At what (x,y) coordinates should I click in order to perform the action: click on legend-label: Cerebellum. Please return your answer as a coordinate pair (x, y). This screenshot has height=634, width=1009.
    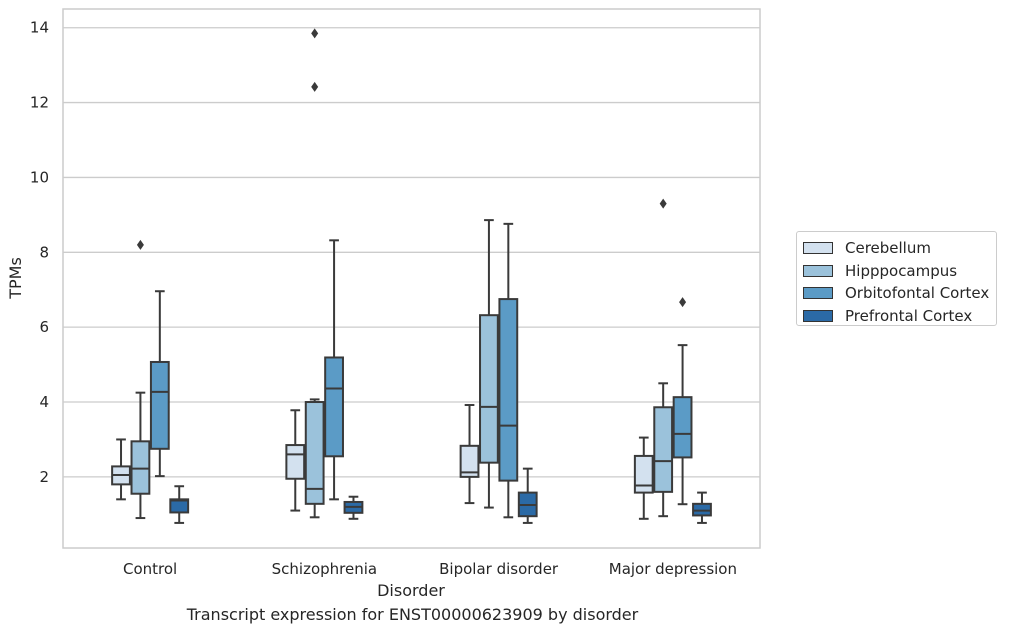
    Looking at the image, I should click on (888, 248).